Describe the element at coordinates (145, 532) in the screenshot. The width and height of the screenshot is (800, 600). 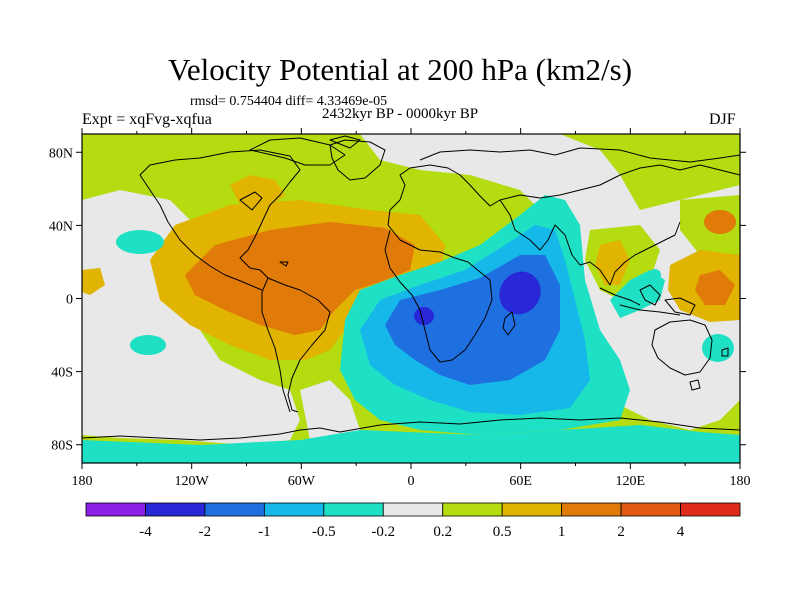
I see `colorbar-label: -4` at that location.